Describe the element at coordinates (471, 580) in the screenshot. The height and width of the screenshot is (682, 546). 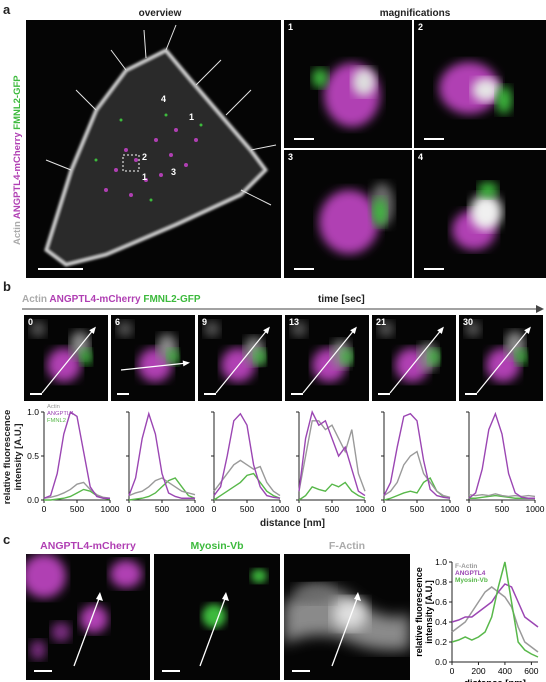
I see `legend-myosin: Myosin-Vb` at that location.